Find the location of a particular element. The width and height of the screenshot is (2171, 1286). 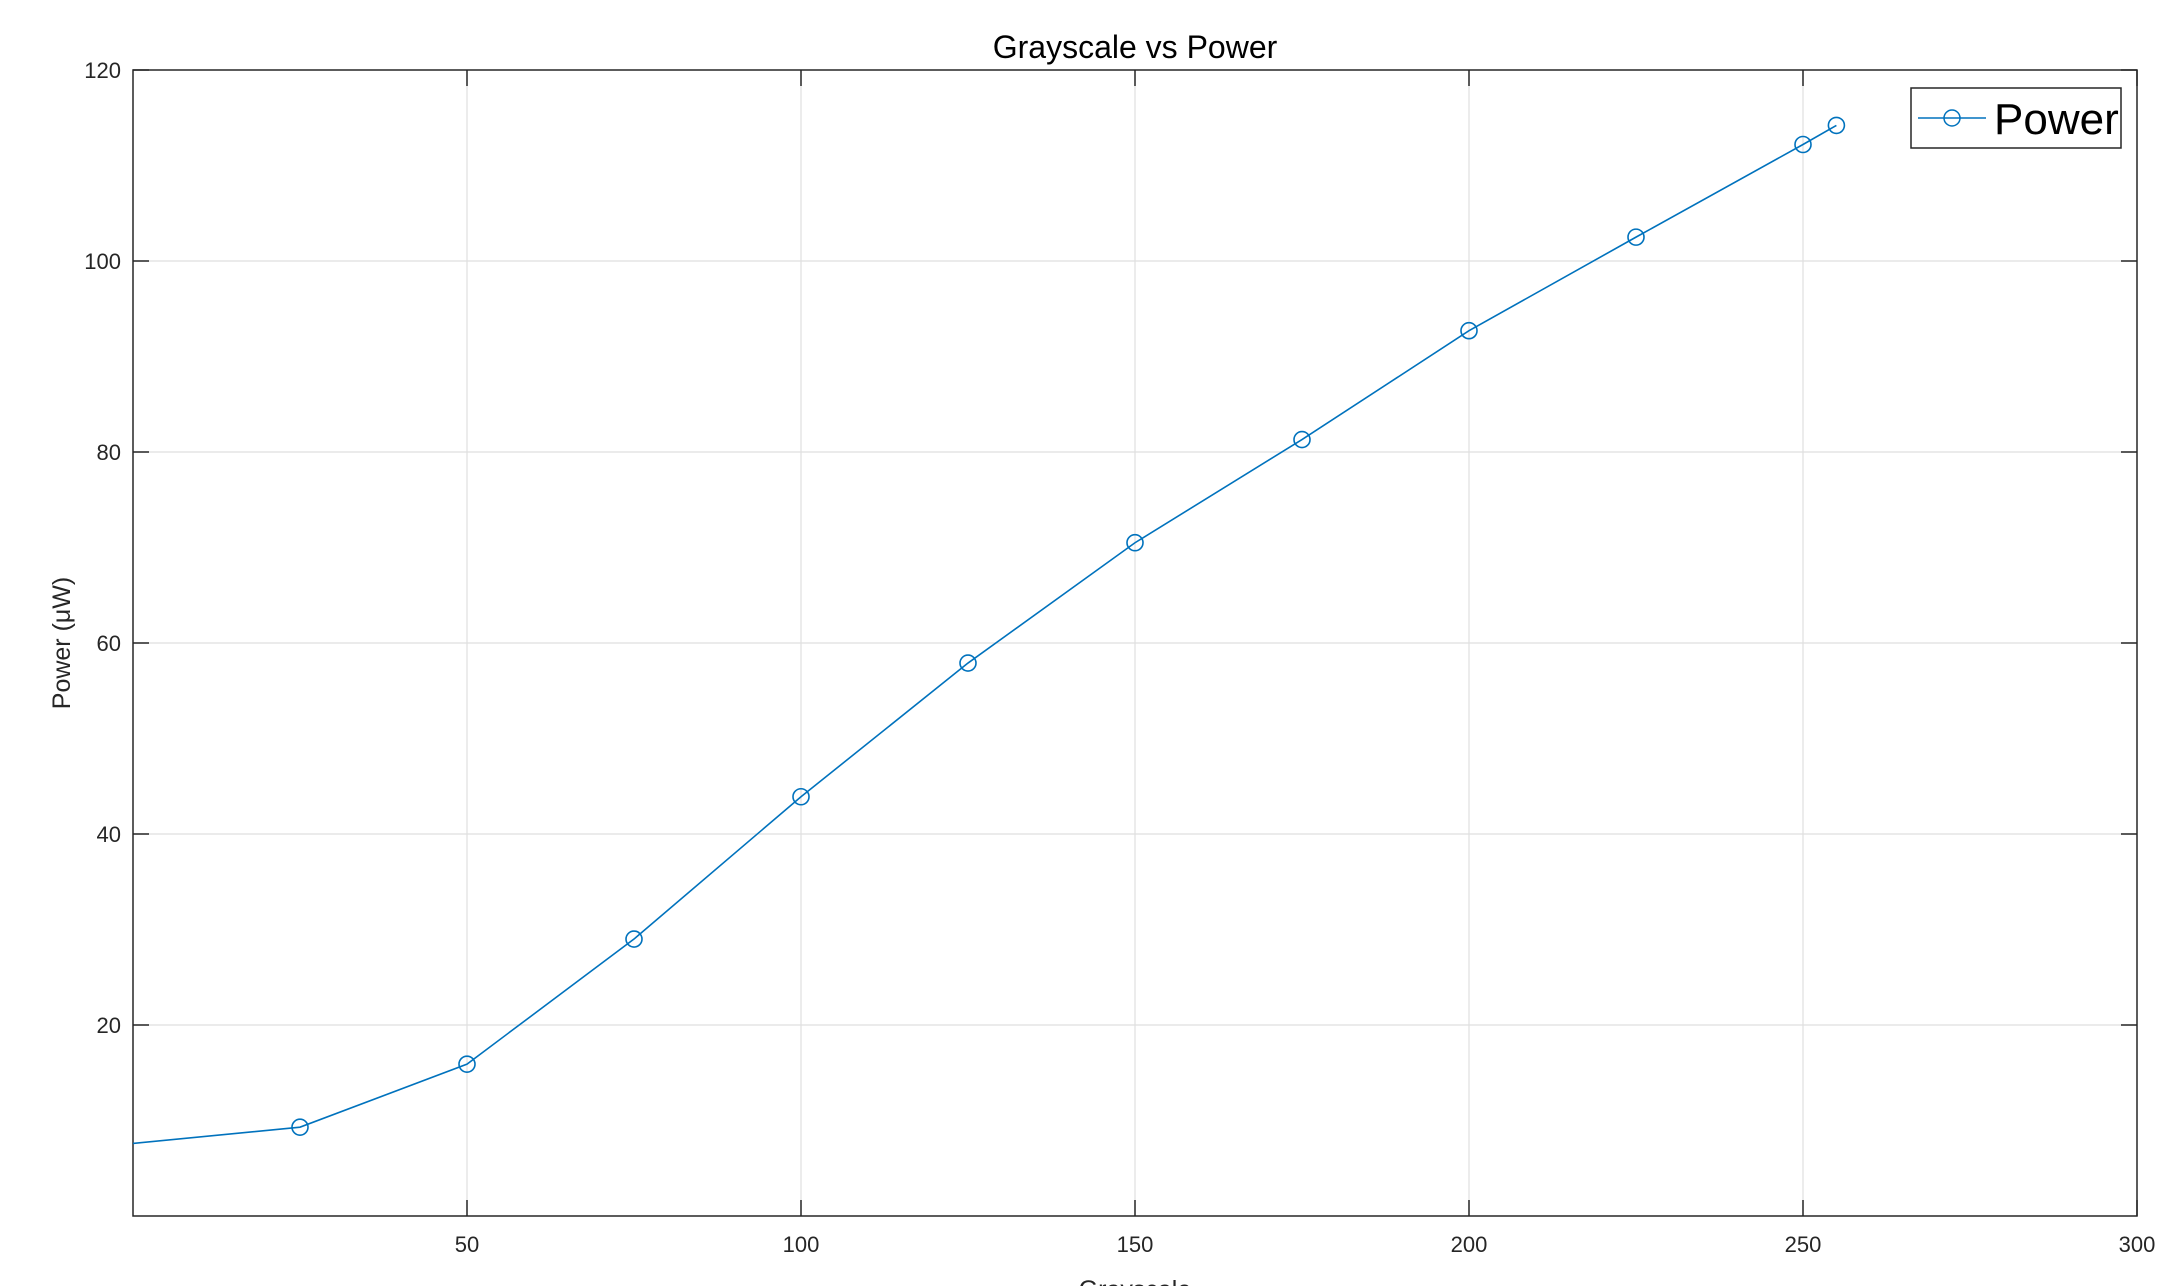

x-tick-label: 100 is located at coordinates (801, 1244).